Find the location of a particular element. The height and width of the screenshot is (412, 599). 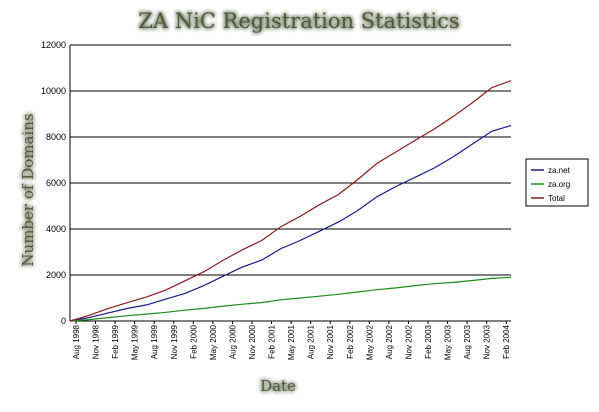

x-tick-label: Feb 2003 is located at coordinates (428, 341).